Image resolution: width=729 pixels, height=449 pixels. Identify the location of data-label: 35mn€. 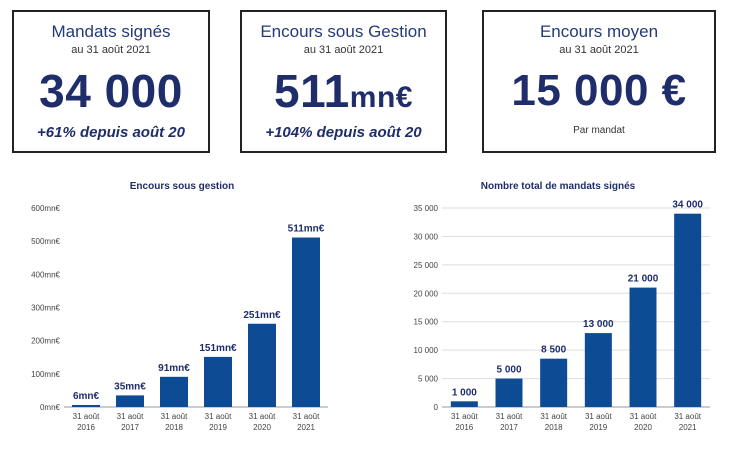
(130, 386).